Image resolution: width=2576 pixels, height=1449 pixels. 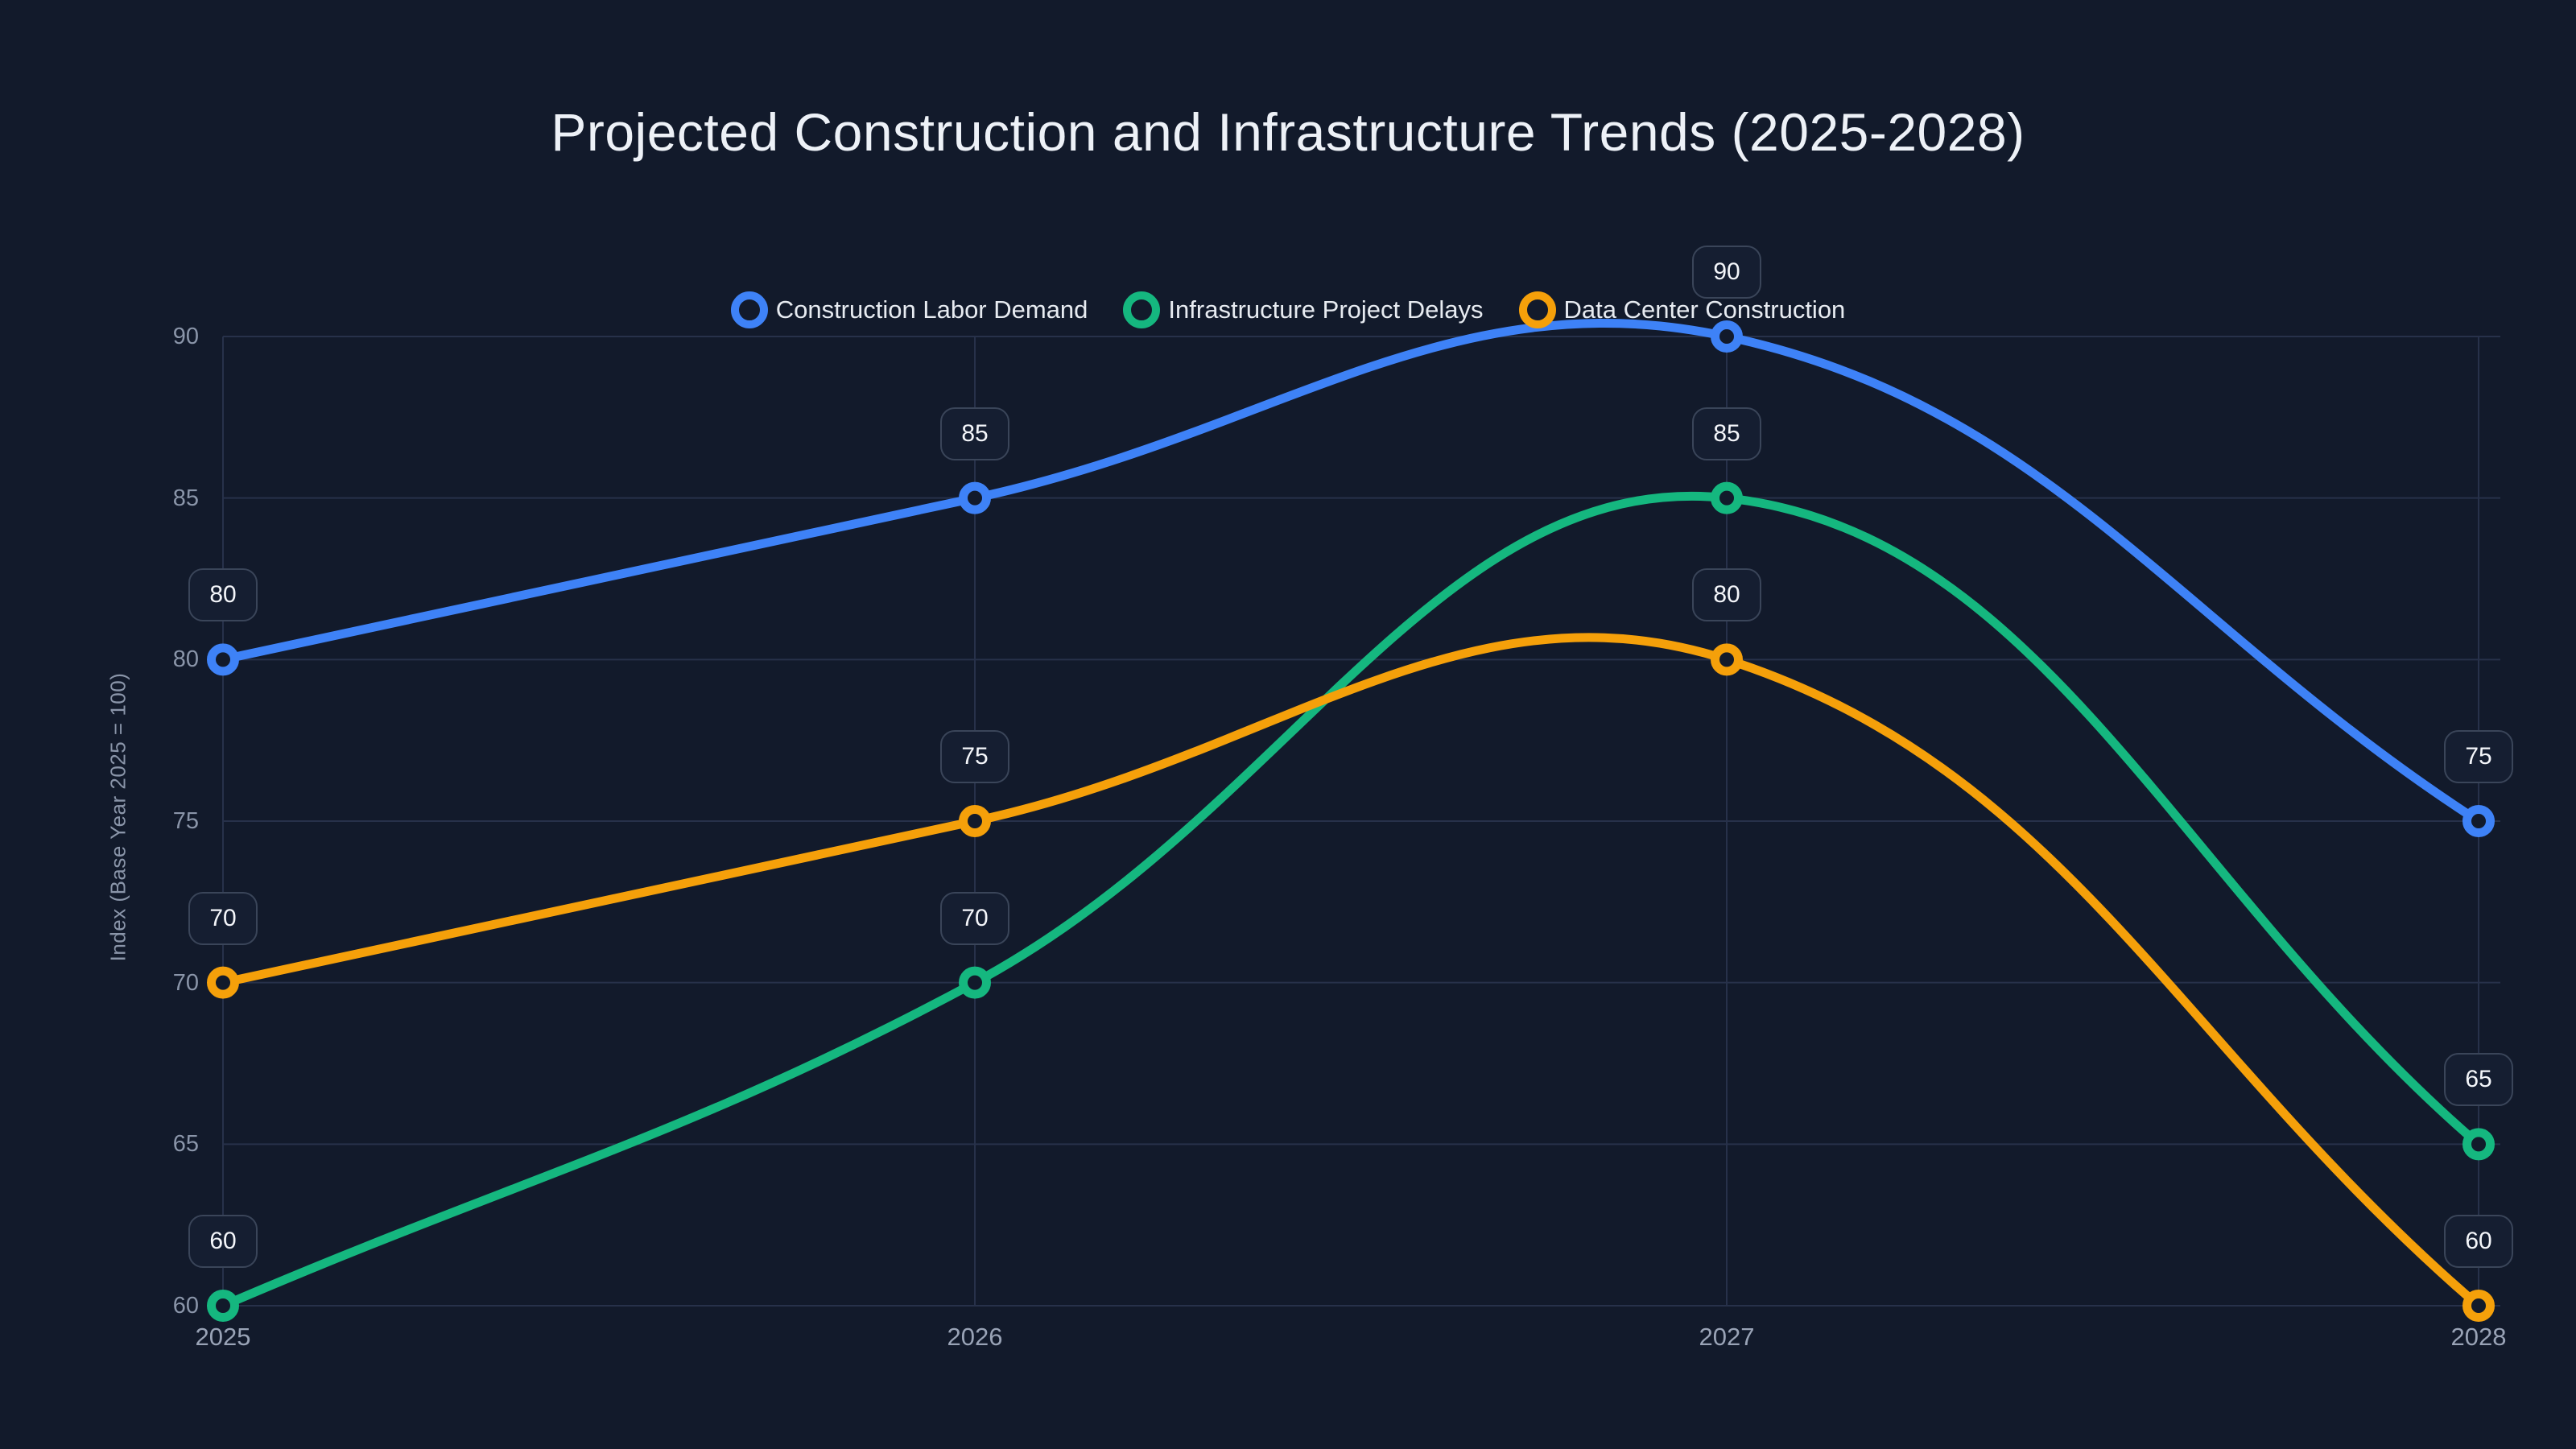 I want to click on y-tick-label: 70, so click(x=185, y=982).